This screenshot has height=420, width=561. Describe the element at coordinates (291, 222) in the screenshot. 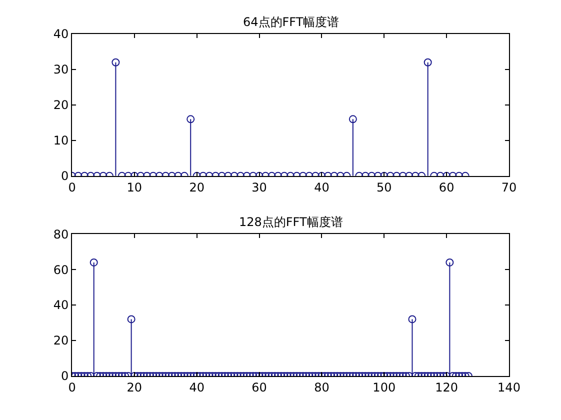

I see `chart-title: 128点的FFT幅度谱` at that location.